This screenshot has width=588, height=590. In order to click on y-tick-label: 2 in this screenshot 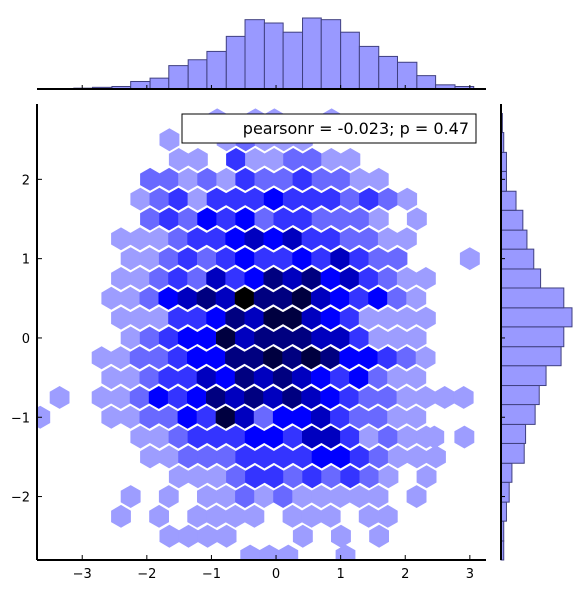, I will do `click(26, 180)`.